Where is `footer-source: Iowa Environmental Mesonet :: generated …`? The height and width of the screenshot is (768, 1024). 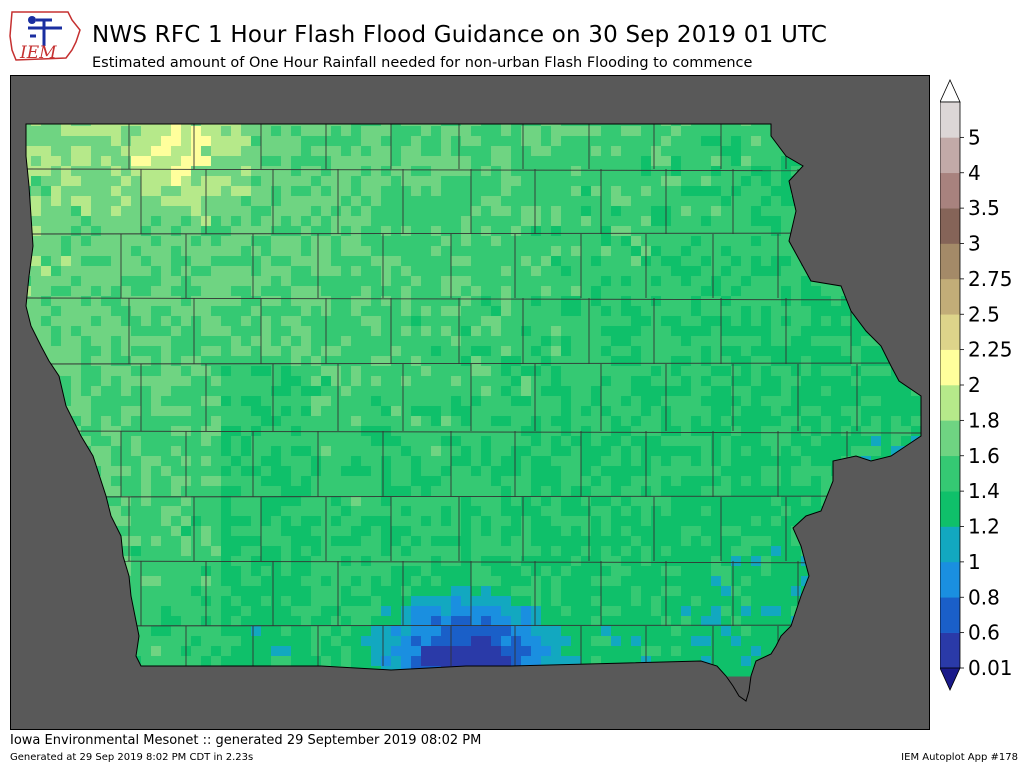 footer-source: Iowa Environmental Mesonet :: generated … is located at coordinates (246, 740).